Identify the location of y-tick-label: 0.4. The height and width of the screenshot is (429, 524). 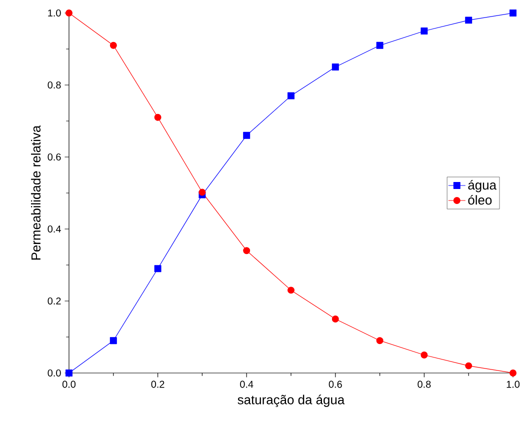
(54, 229).